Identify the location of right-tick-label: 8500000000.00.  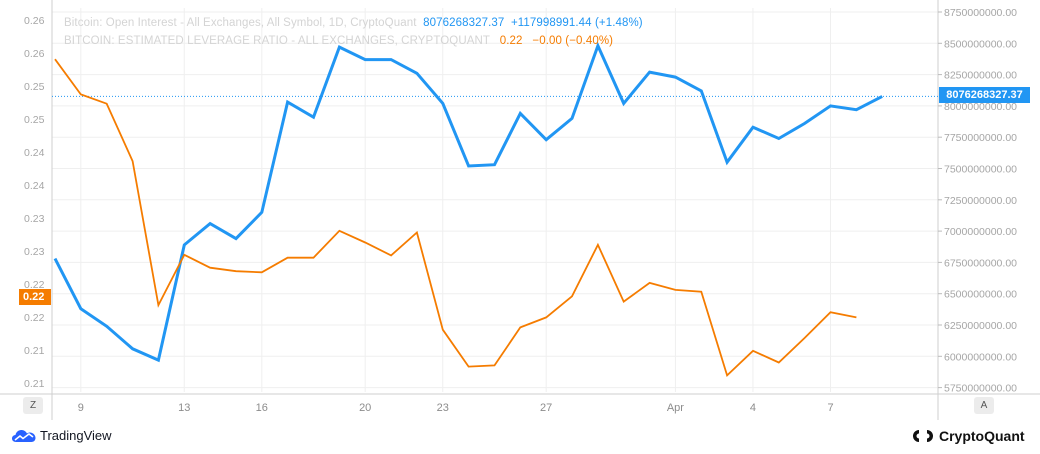
(980, 44).